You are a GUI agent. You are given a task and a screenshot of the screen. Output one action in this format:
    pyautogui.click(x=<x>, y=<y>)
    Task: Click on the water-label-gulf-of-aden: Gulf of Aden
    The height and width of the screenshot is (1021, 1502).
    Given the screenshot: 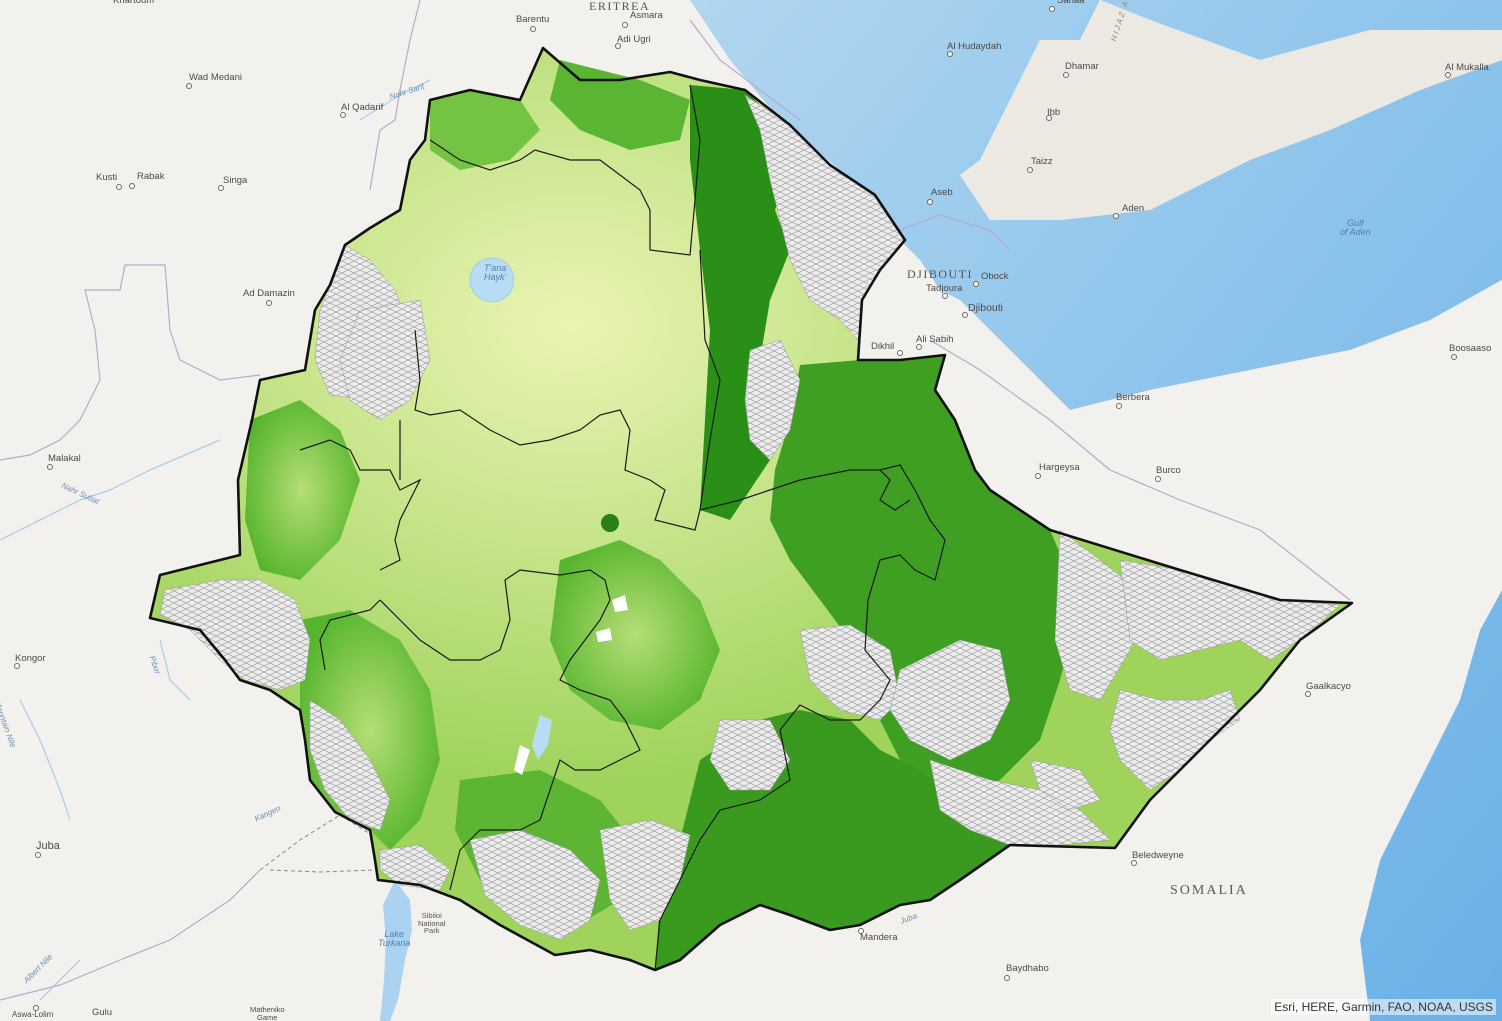 What is the action you would take?
    pyautogui.click(x=1355, y=227)
    